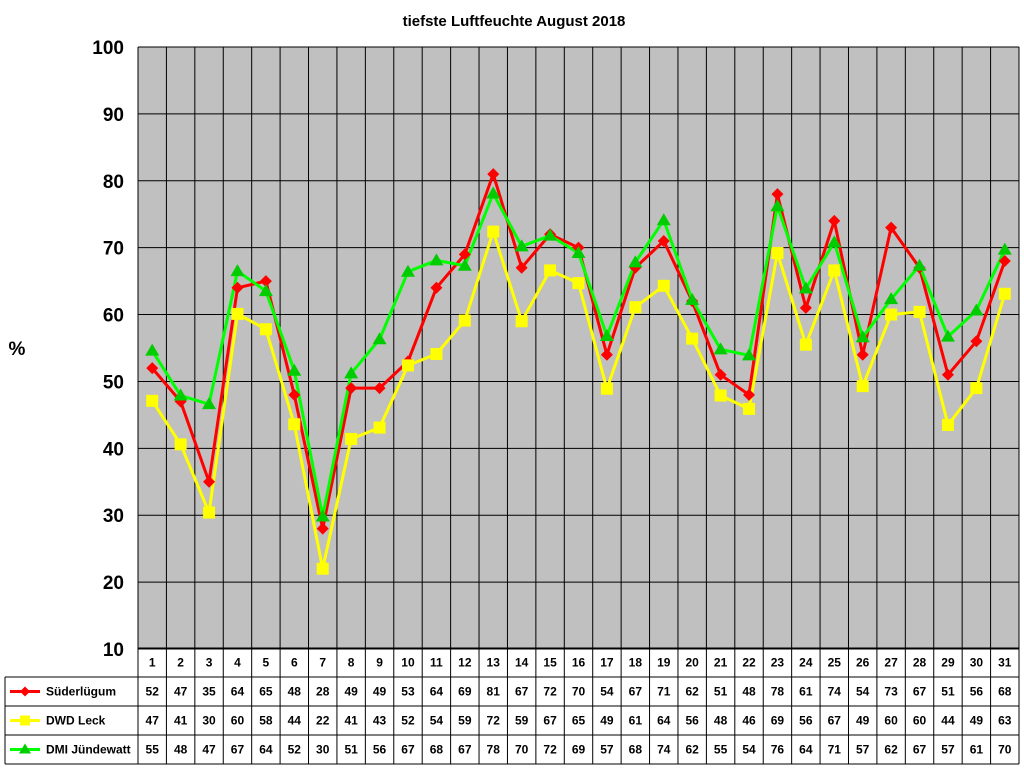 This screenshot has height=768, width=1024. Describe the element at coordinates (153, 692) in the screenshot. I see `data-label-0: 52` at that location.